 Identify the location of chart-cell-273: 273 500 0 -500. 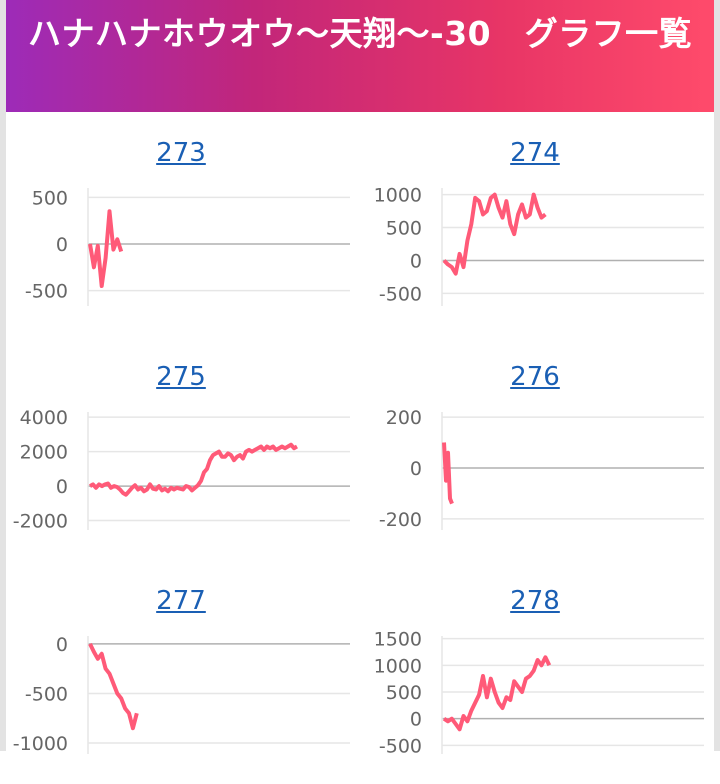
(181, 224).